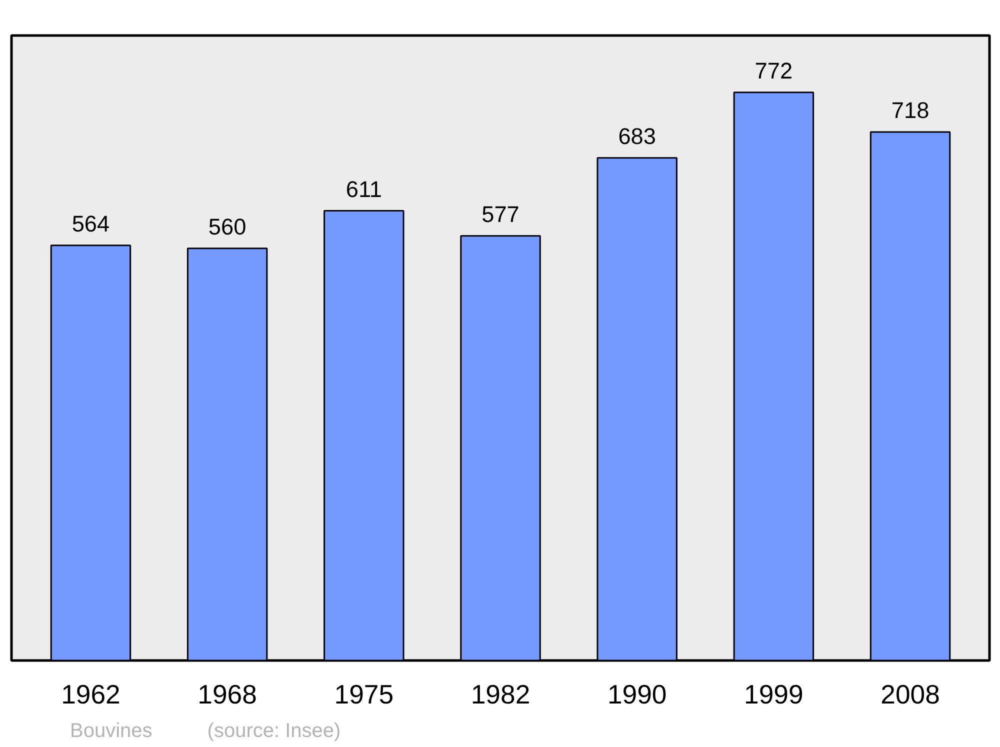 The height and width of the screenshot is (747, 1000). What do you see at coordinates (227, 695) in the screenshot?
I see `x-tick-label: 1968` at bounding box center [227, 695].